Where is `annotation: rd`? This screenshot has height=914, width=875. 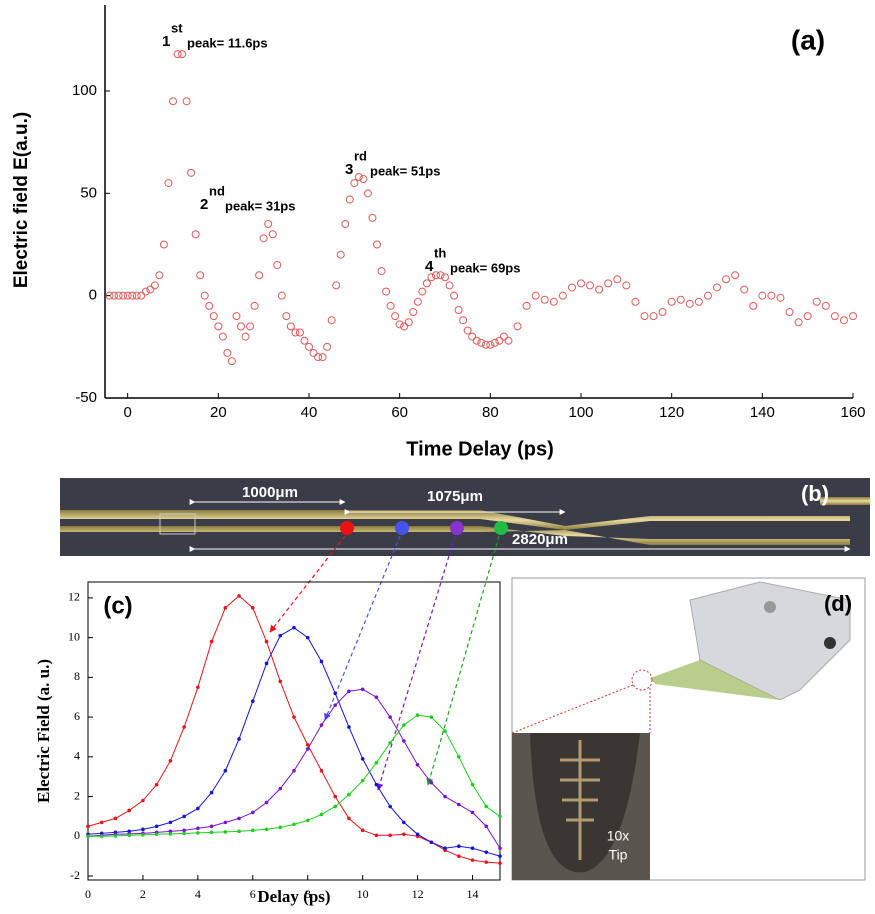 annotation: rd is located at coordinates (360, 155).